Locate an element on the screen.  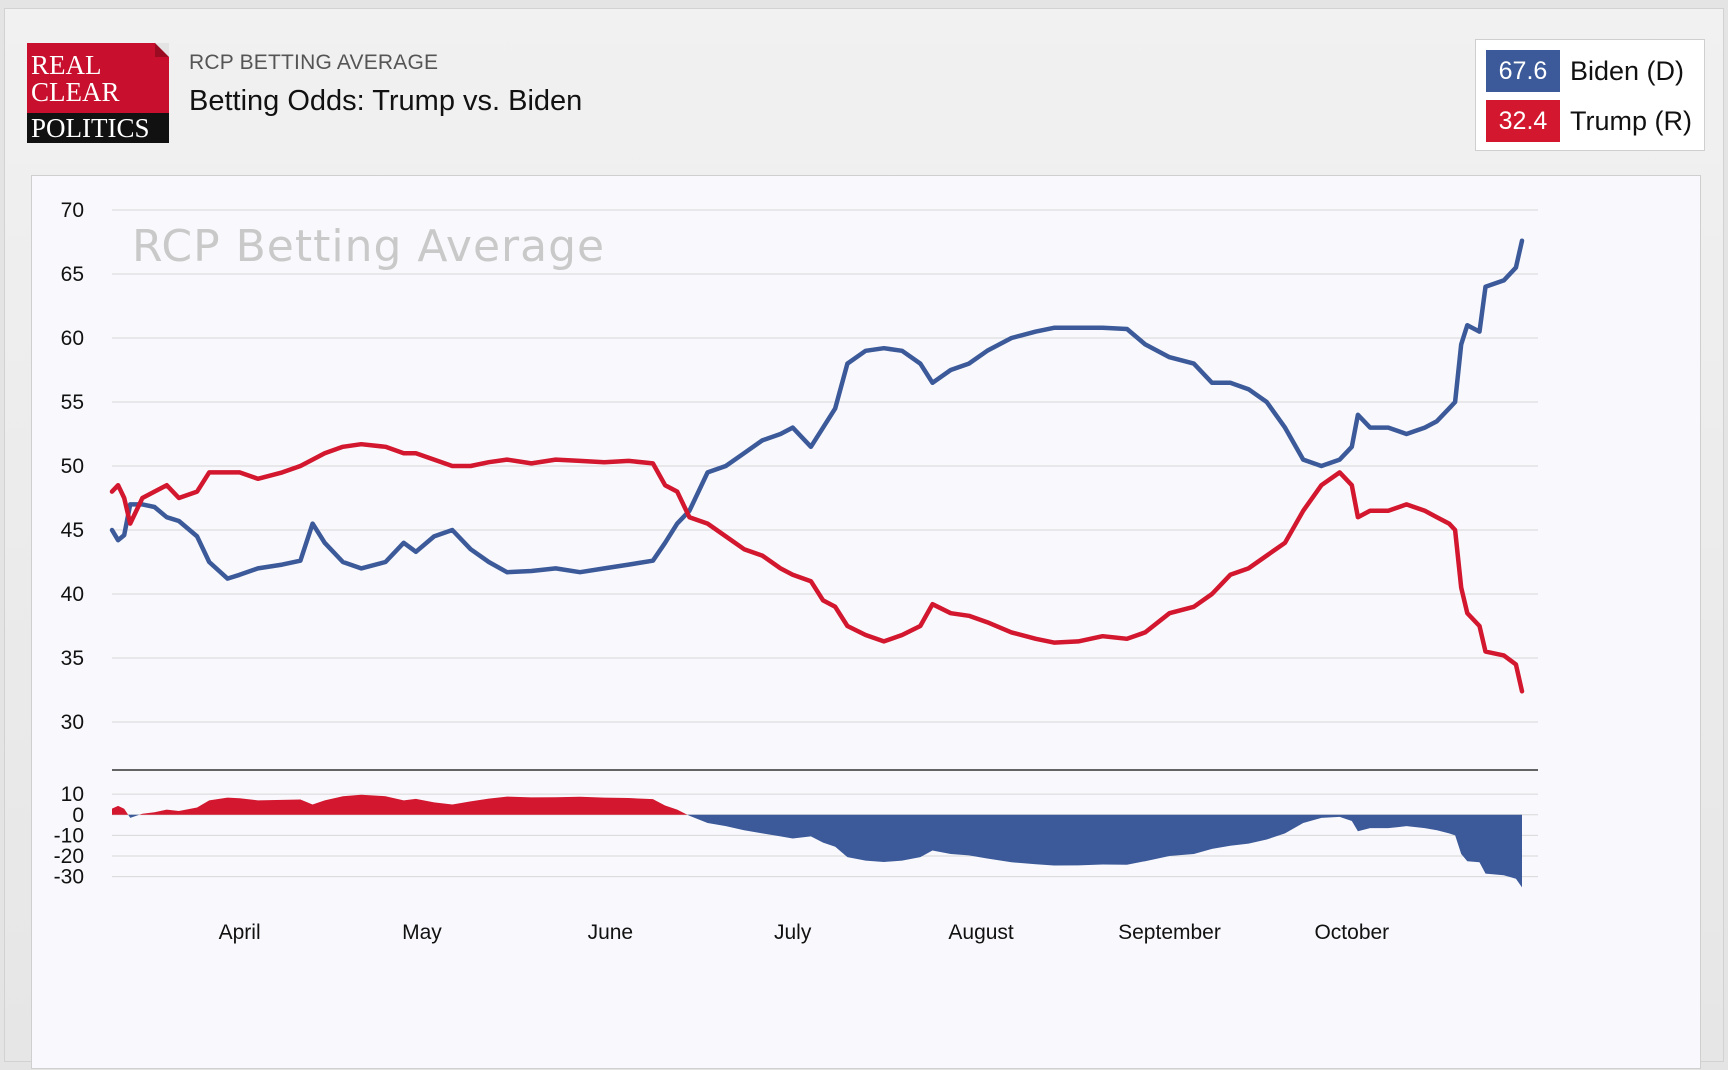
spread-area-trump-lead is located at coordinates (817, 804).